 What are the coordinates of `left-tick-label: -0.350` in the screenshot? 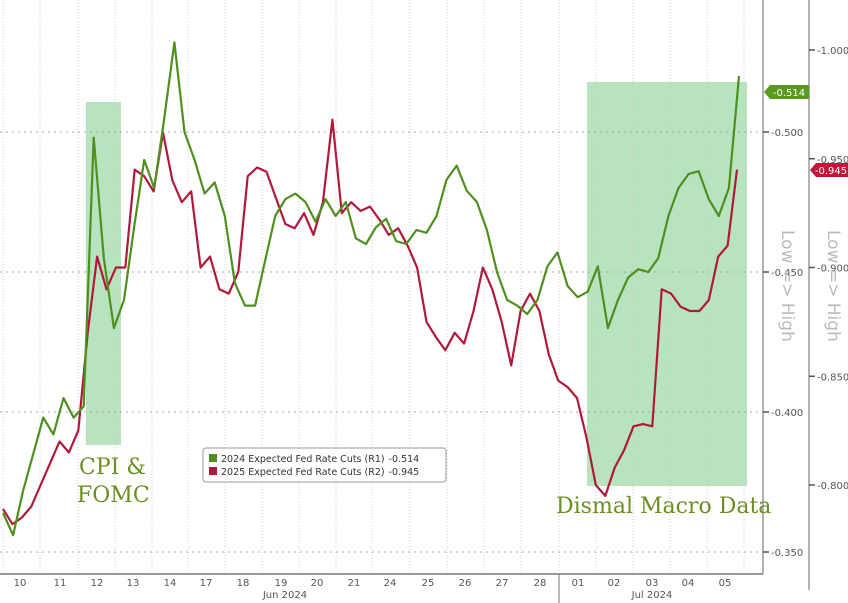 It's located at (787, 553).